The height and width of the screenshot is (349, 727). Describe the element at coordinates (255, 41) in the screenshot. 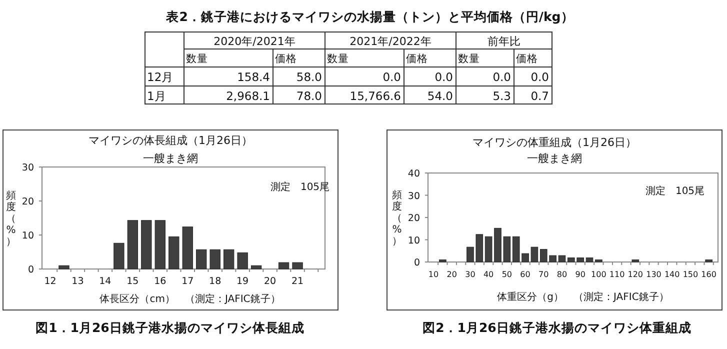

I see `text: 2020年/2021年` at that location.